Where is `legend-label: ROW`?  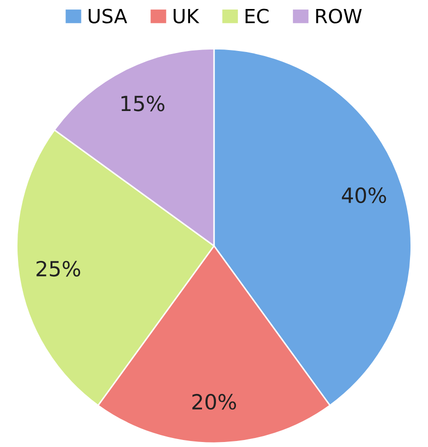
legend-label: ROW is located at coordinates (339, 16).